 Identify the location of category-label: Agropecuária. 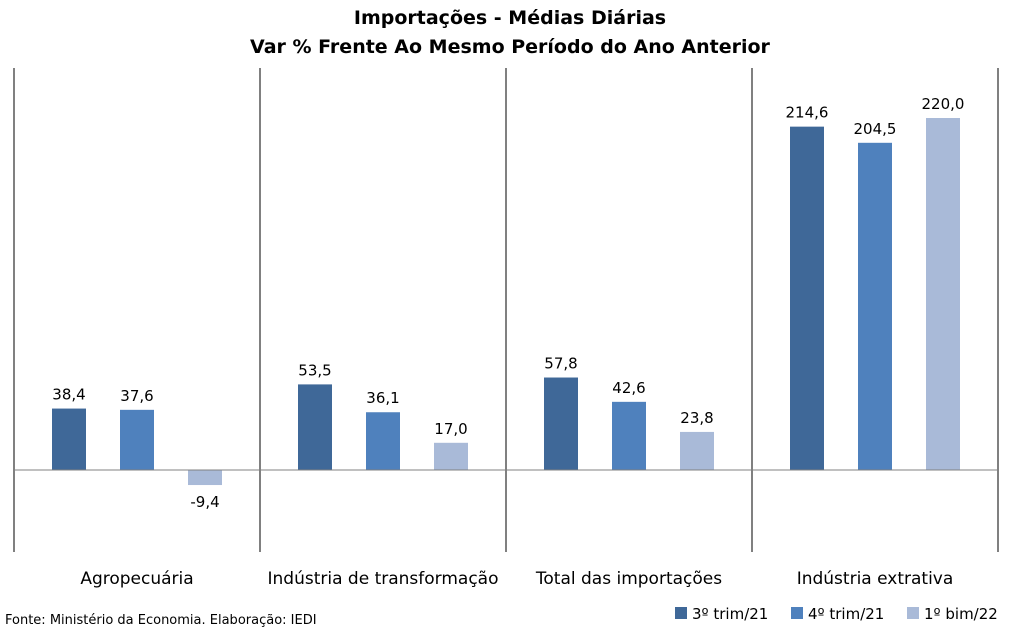
(136, 579).